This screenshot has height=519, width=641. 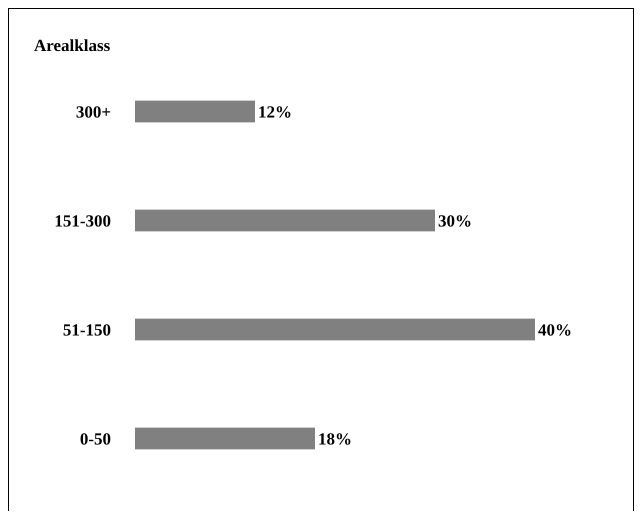 I want to click on y-axis-title: Arealklass, so click(x=72, y=46).